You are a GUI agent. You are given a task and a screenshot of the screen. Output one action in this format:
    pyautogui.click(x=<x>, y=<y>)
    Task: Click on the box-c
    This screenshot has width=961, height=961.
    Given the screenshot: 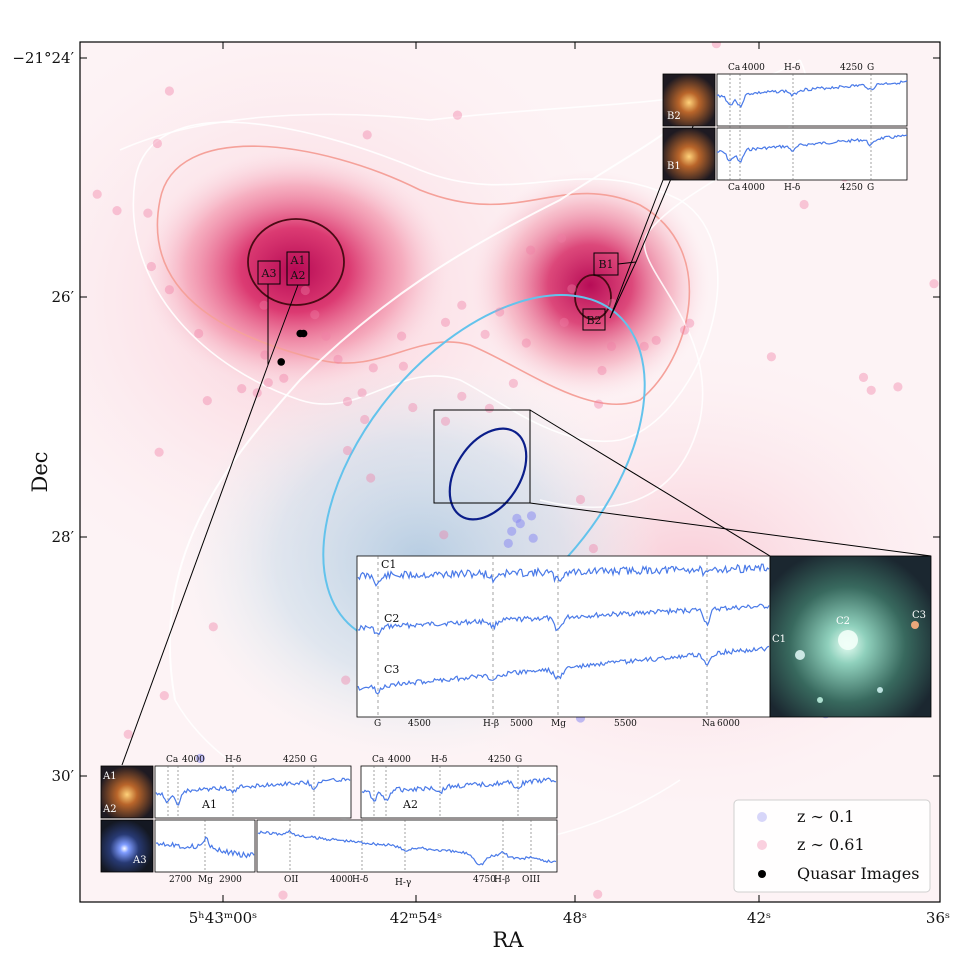 What is the action you would take?
    pyautogui.click(x=482, y=456)
    